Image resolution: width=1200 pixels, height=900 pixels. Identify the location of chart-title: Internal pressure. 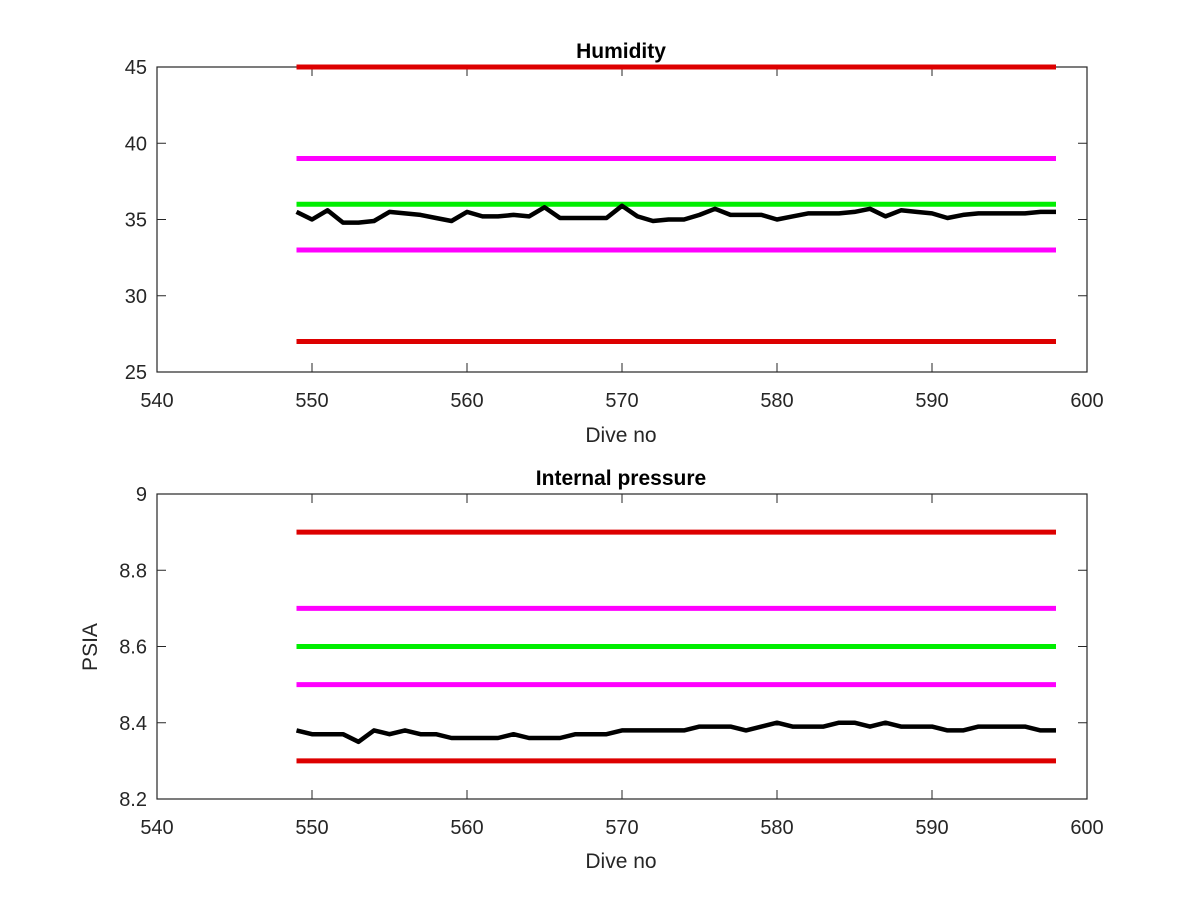
(621, 478).